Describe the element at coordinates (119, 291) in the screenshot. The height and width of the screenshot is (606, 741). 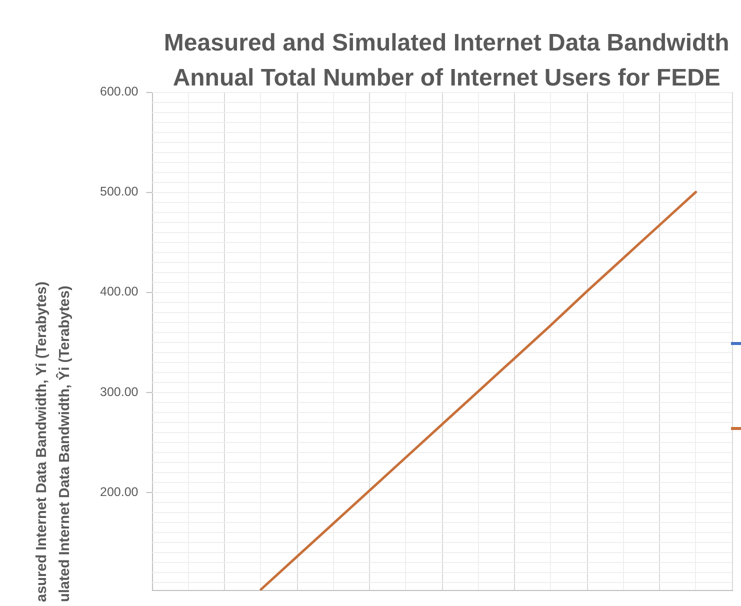
I see `y-tick-label: 400.00` at that location.